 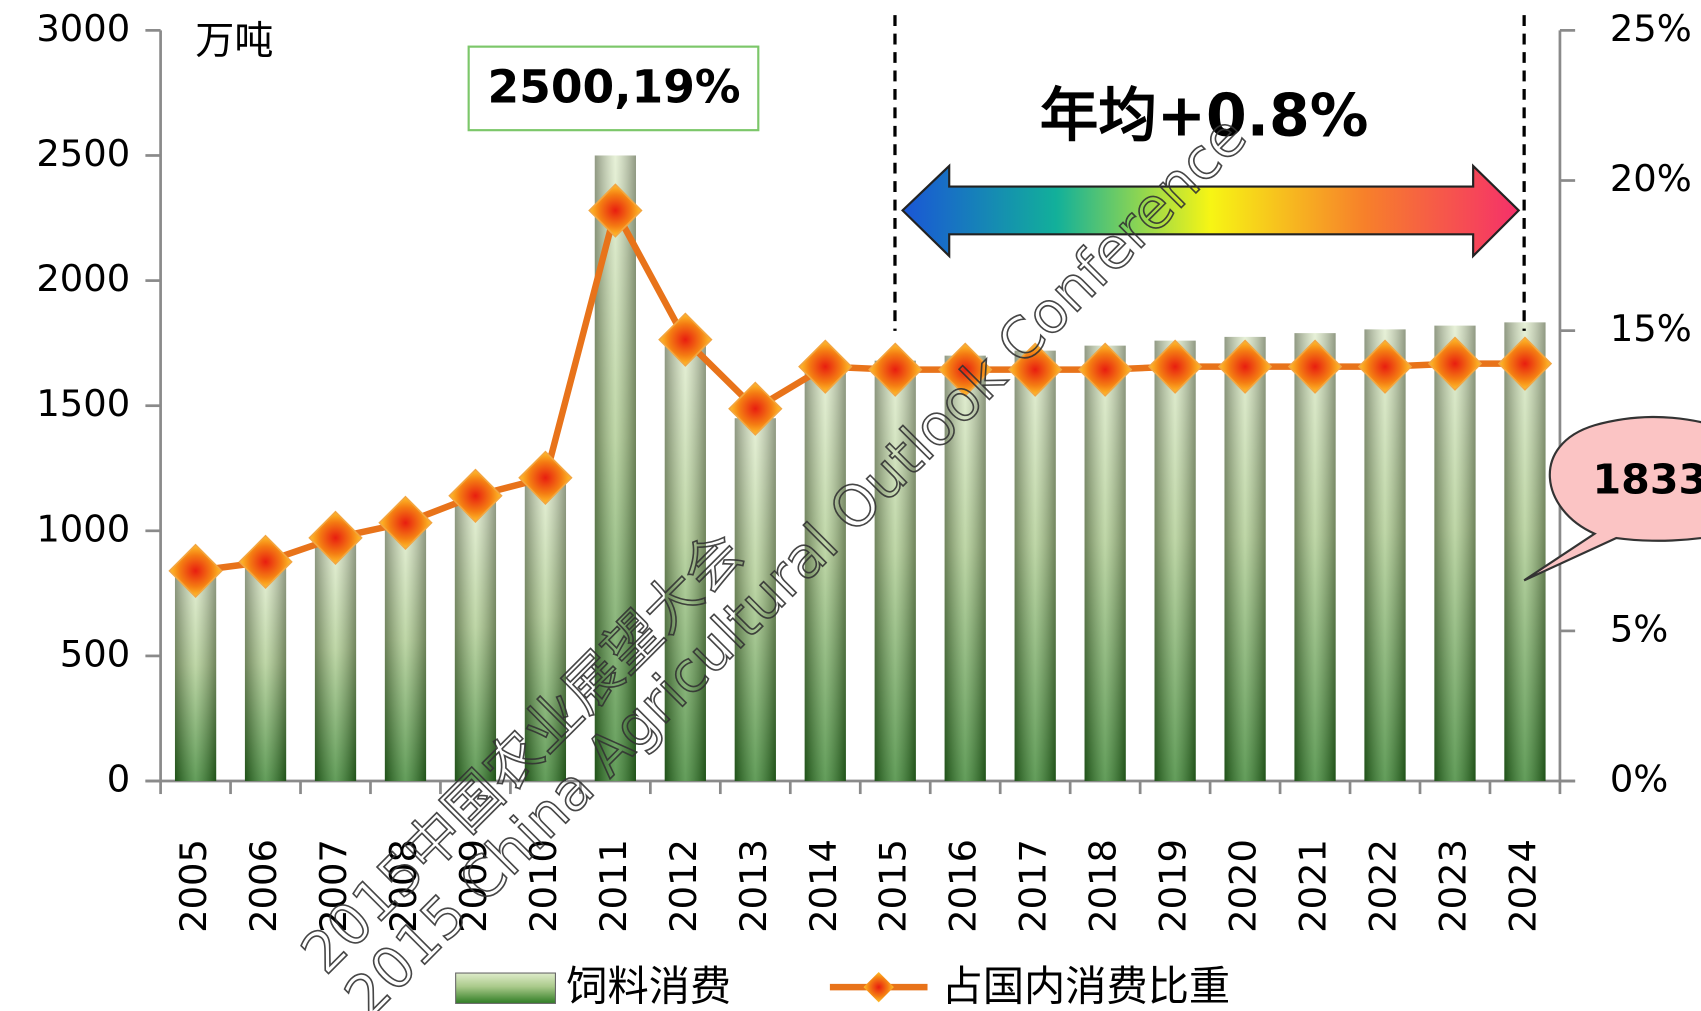 What do you see at coordinates (1383, 886) in the screenshot?
I see `x-tick-label: 2022` at bounding box center [1383, 886].